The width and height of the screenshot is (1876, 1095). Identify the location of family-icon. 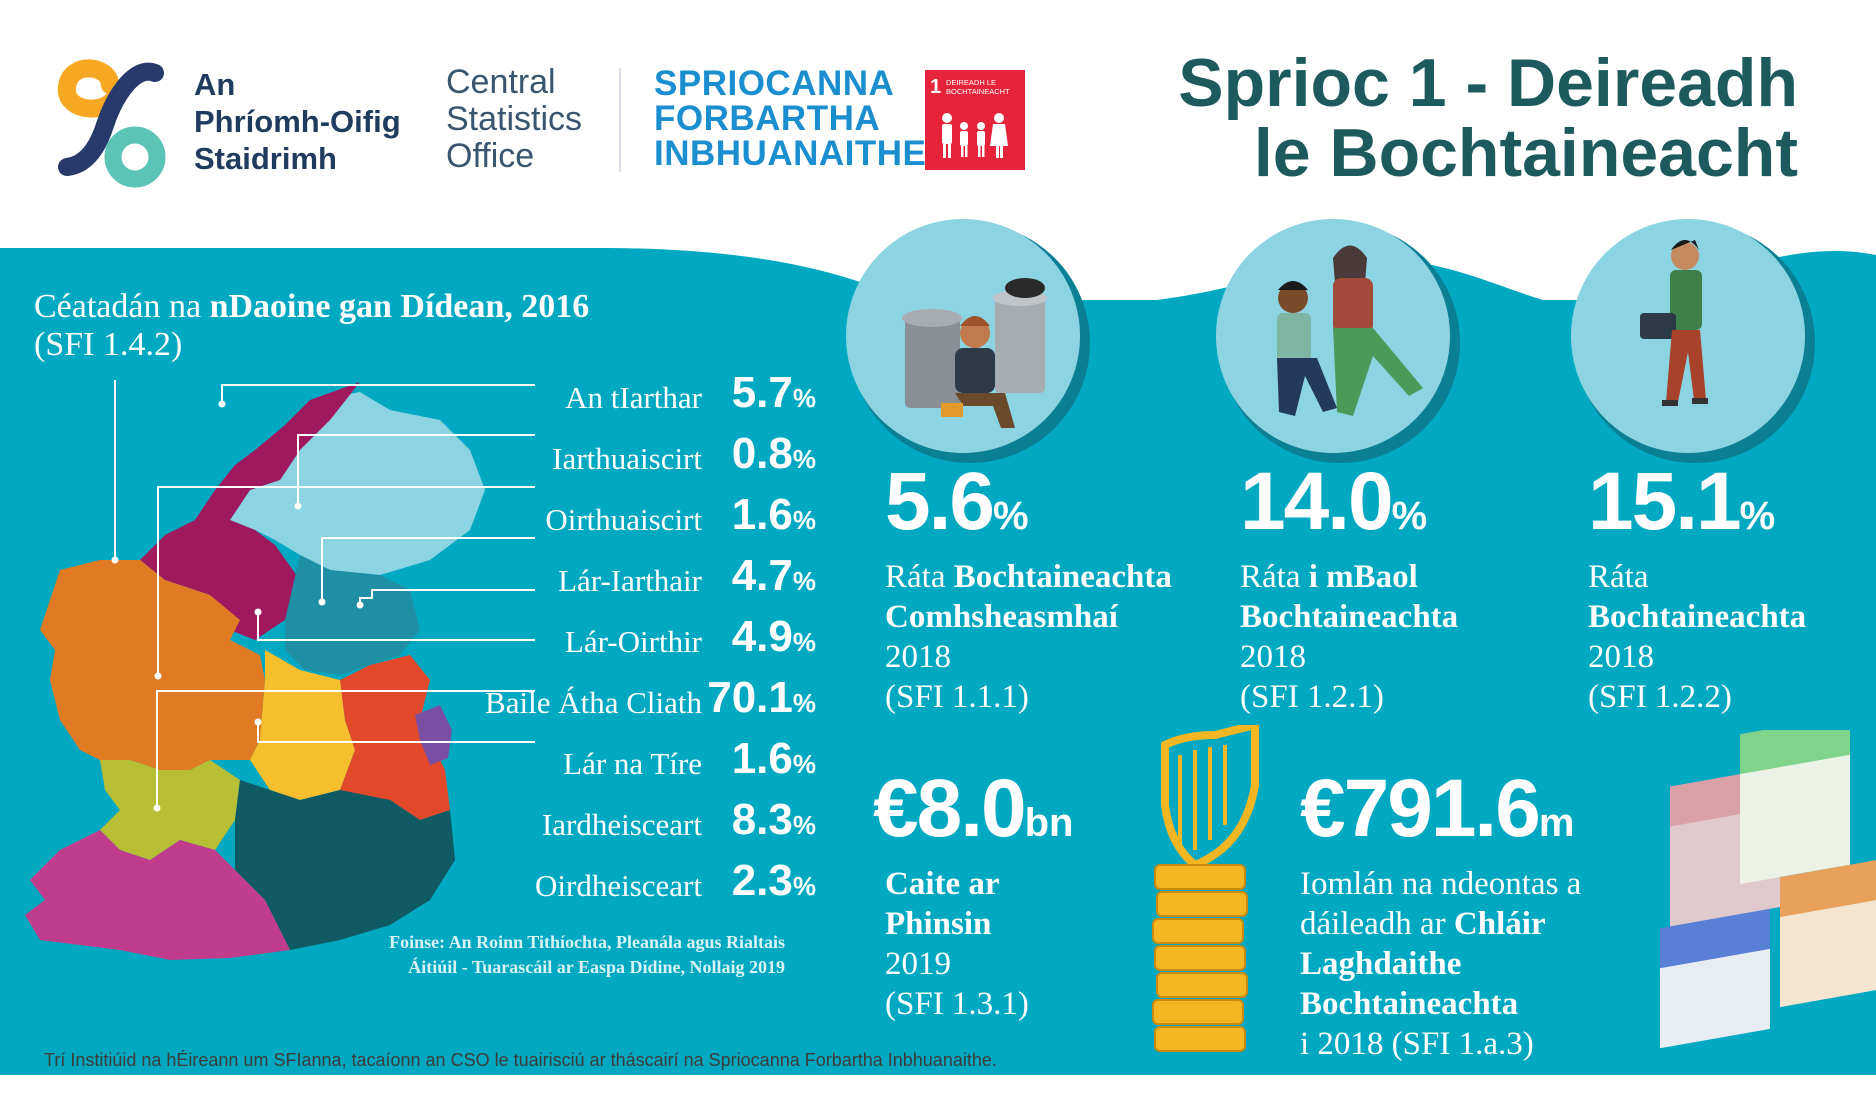
(975, 135).